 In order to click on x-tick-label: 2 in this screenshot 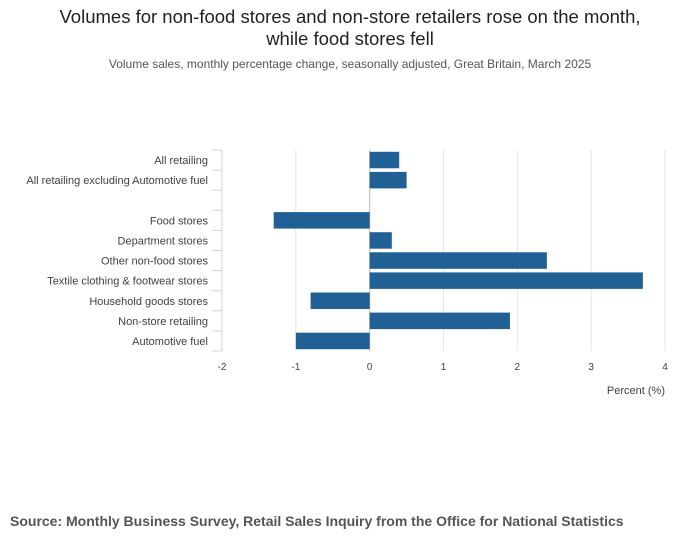, I will do `click(518, 367)`.